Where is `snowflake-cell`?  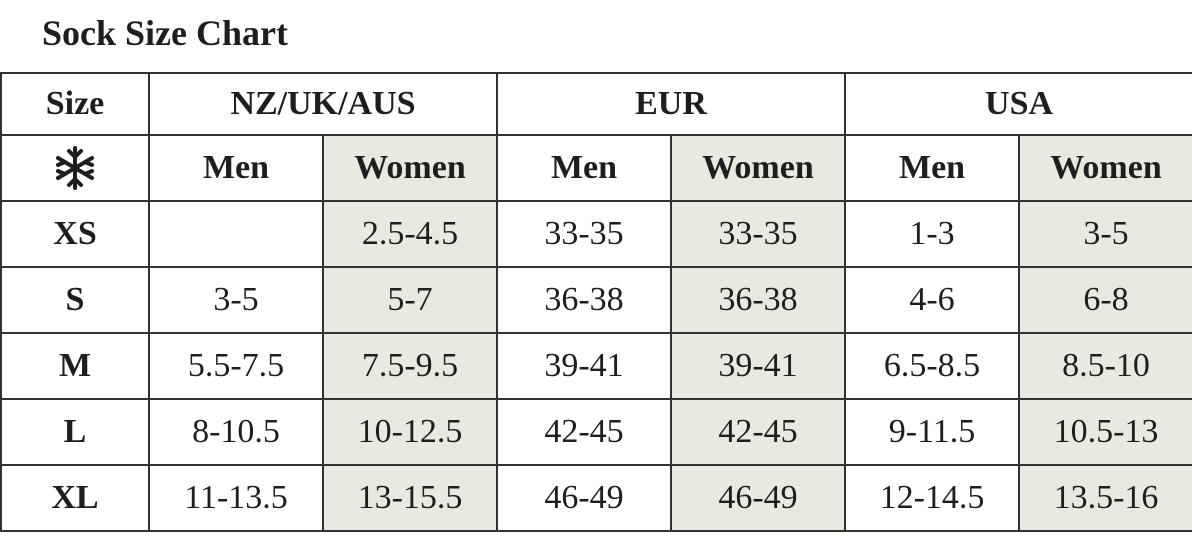 snowflake-cell is located at coordinates (75, 168).